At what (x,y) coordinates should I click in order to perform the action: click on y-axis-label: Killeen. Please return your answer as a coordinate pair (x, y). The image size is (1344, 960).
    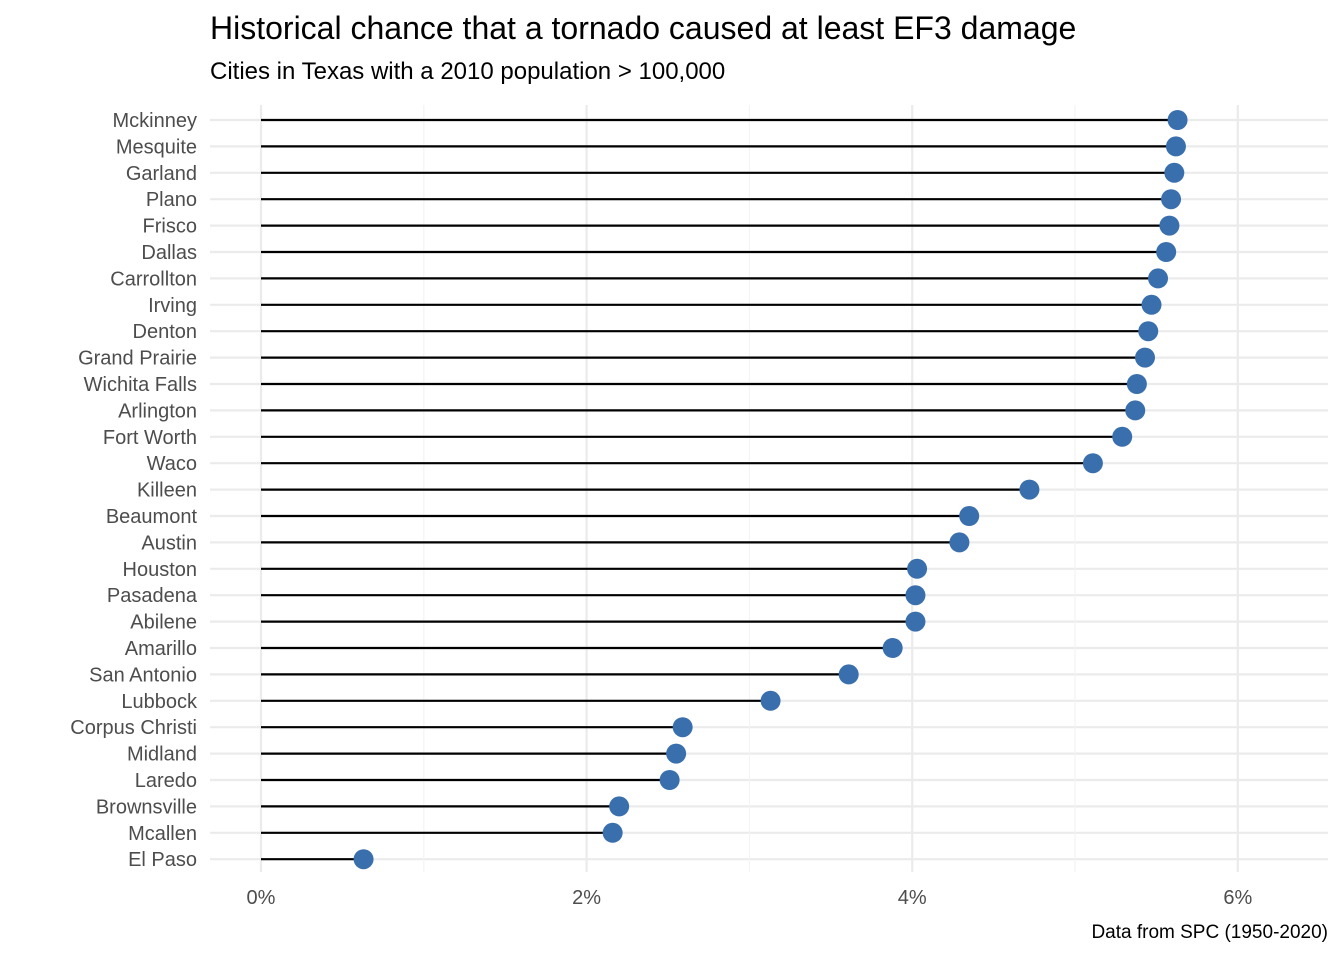
    Looking at the image, I should click on (167, 491).